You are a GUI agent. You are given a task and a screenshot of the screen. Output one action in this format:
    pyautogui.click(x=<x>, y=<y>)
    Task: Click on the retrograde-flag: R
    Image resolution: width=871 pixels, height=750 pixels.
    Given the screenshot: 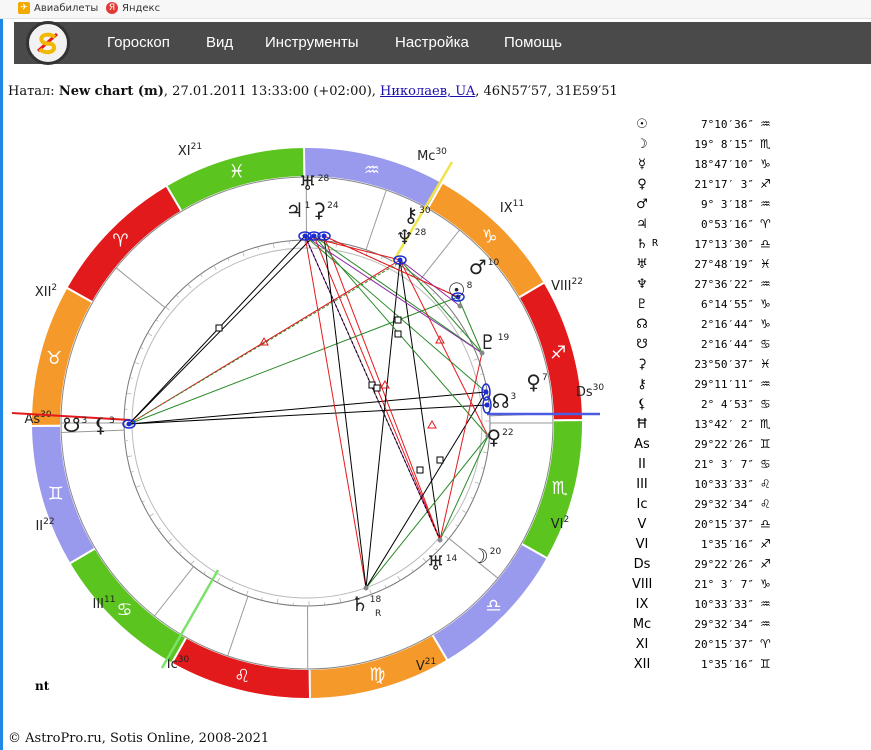 What is the action you would take?
    pyautogui.click(x=655, y=243)
    